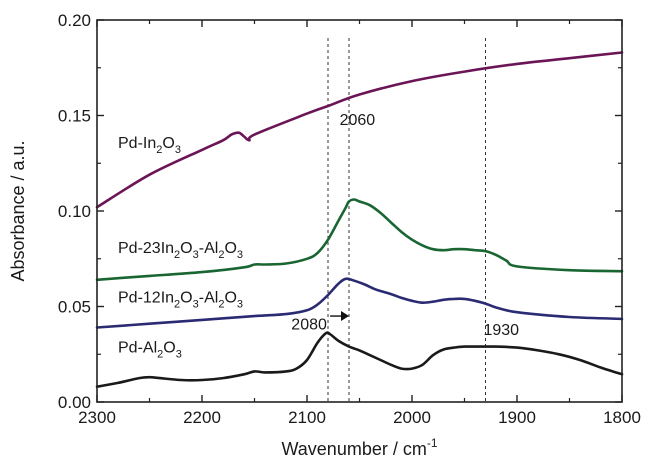 This screenshot has height=465, width=649. Describe the element at coordinates (146, 298) in the screenshot. I see `series-label-text: Pd-12In` at that location.